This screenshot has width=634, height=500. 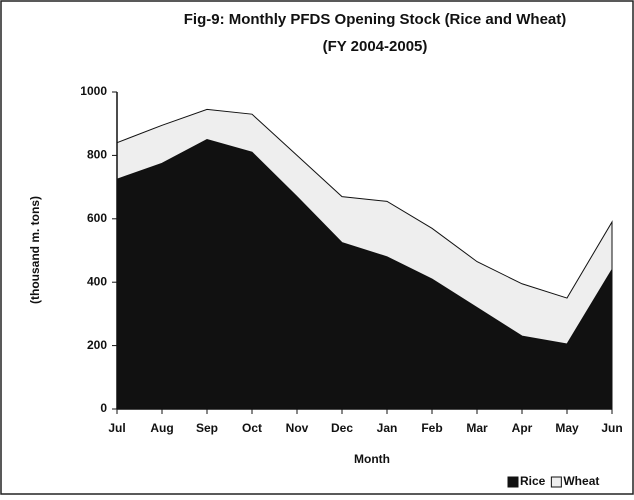 What do you see at coordinates (103, 408) in the screenshot?
I see `y-tick-label: 0` at bounding box center [103, 408].